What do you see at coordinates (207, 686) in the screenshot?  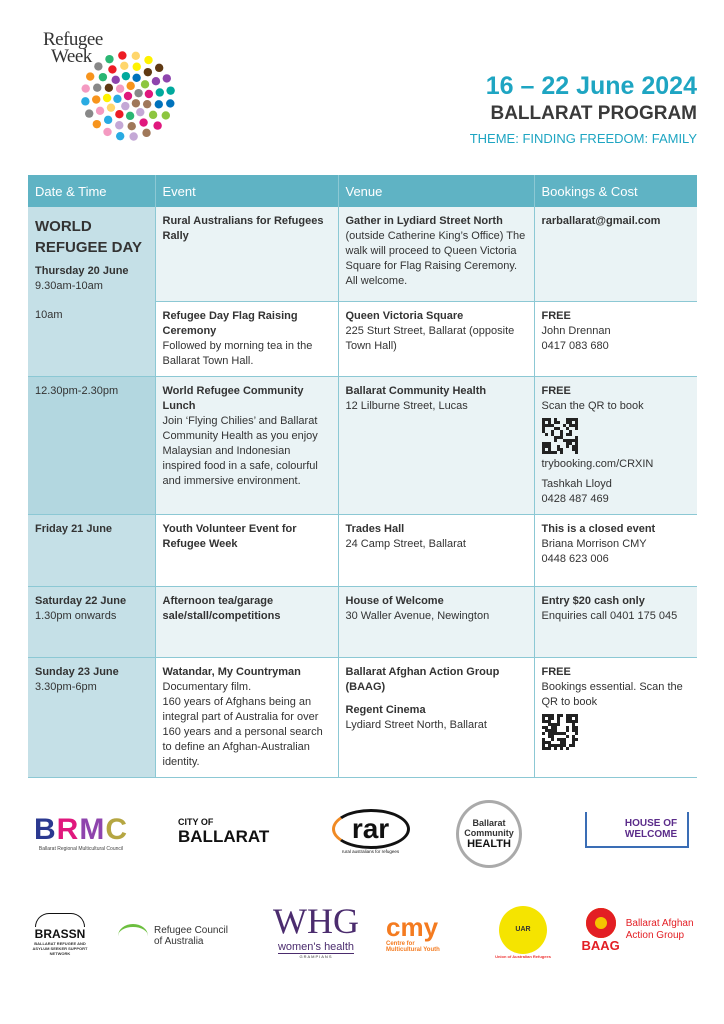 I see `event-text: Documentary film.` at bounding box center [207, 686].